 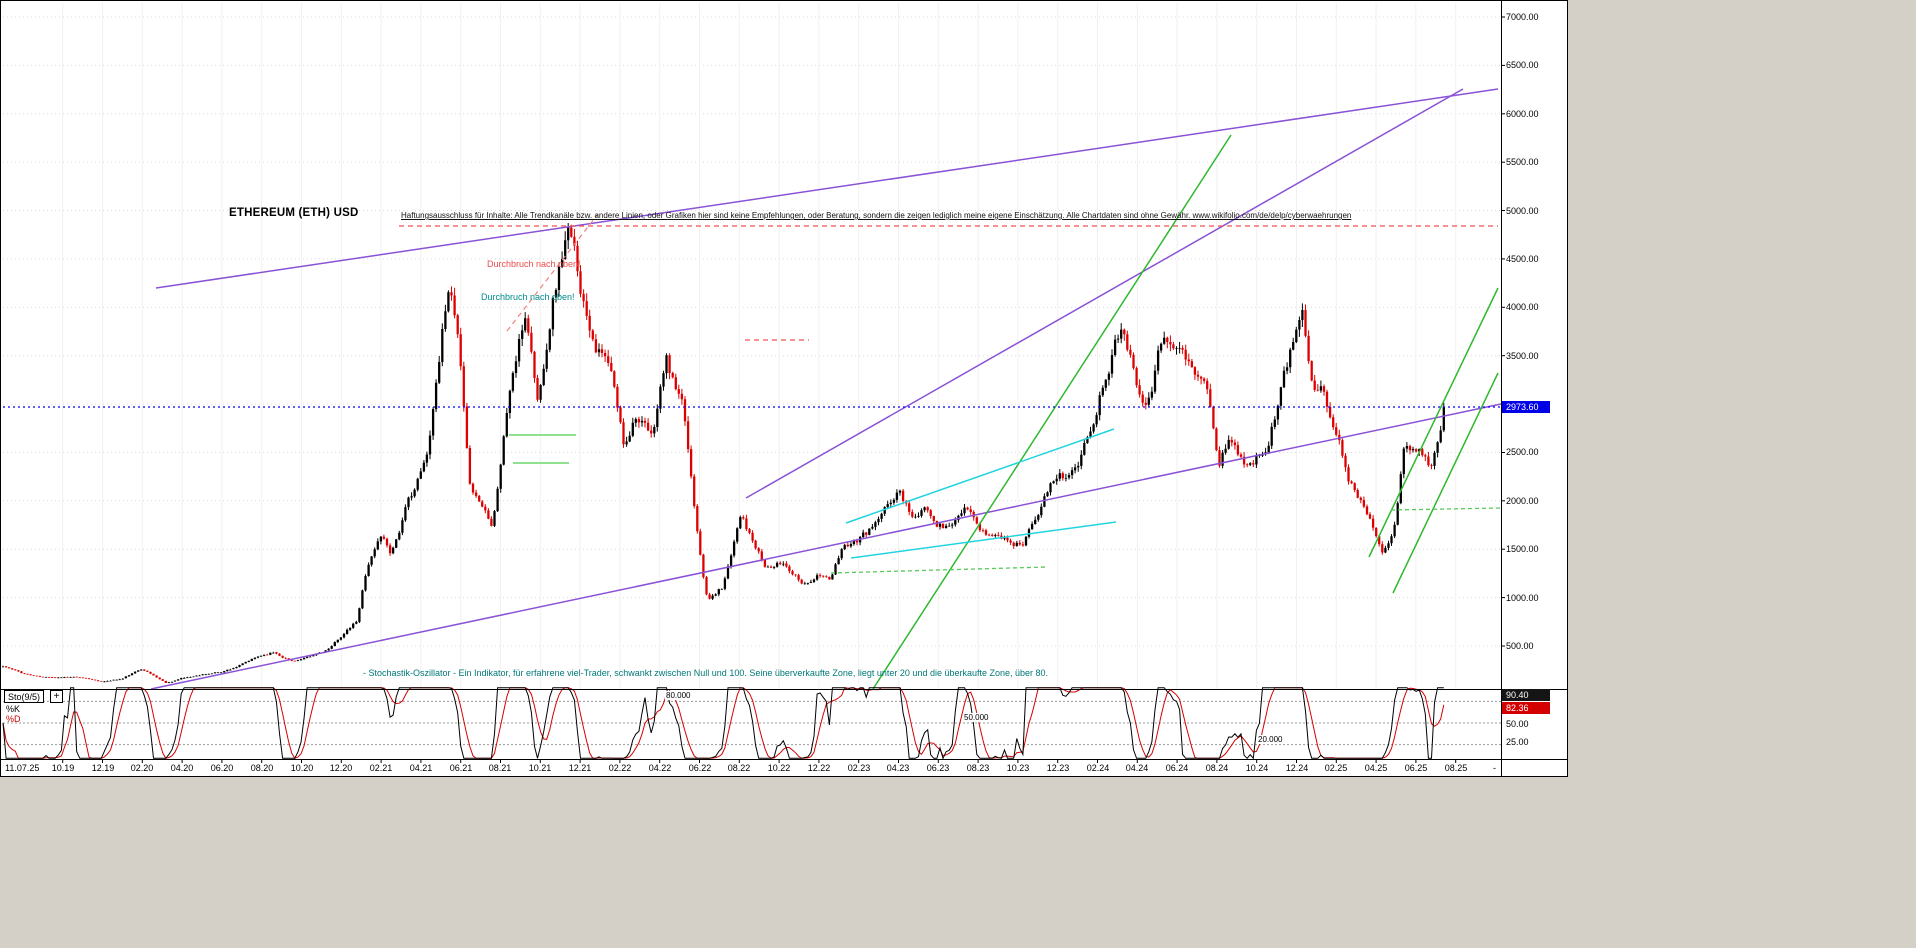 What do you see at coordinates (1217, 768) in the screenshot?
I see `time-axis-label: 08.24` at bounding box center [1217, 768].